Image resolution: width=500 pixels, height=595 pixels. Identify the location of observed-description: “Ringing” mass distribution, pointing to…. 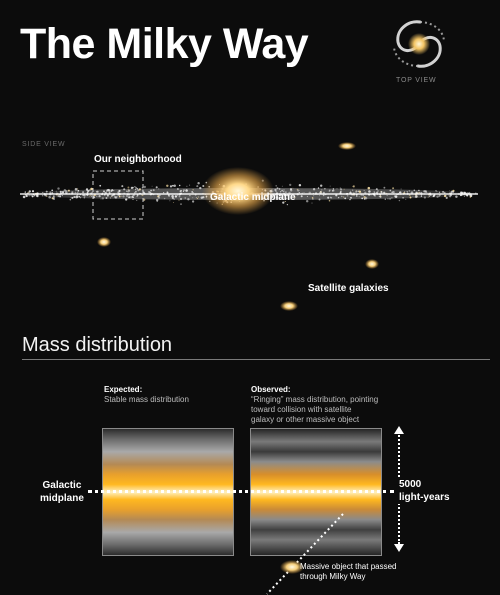
(314, 410).